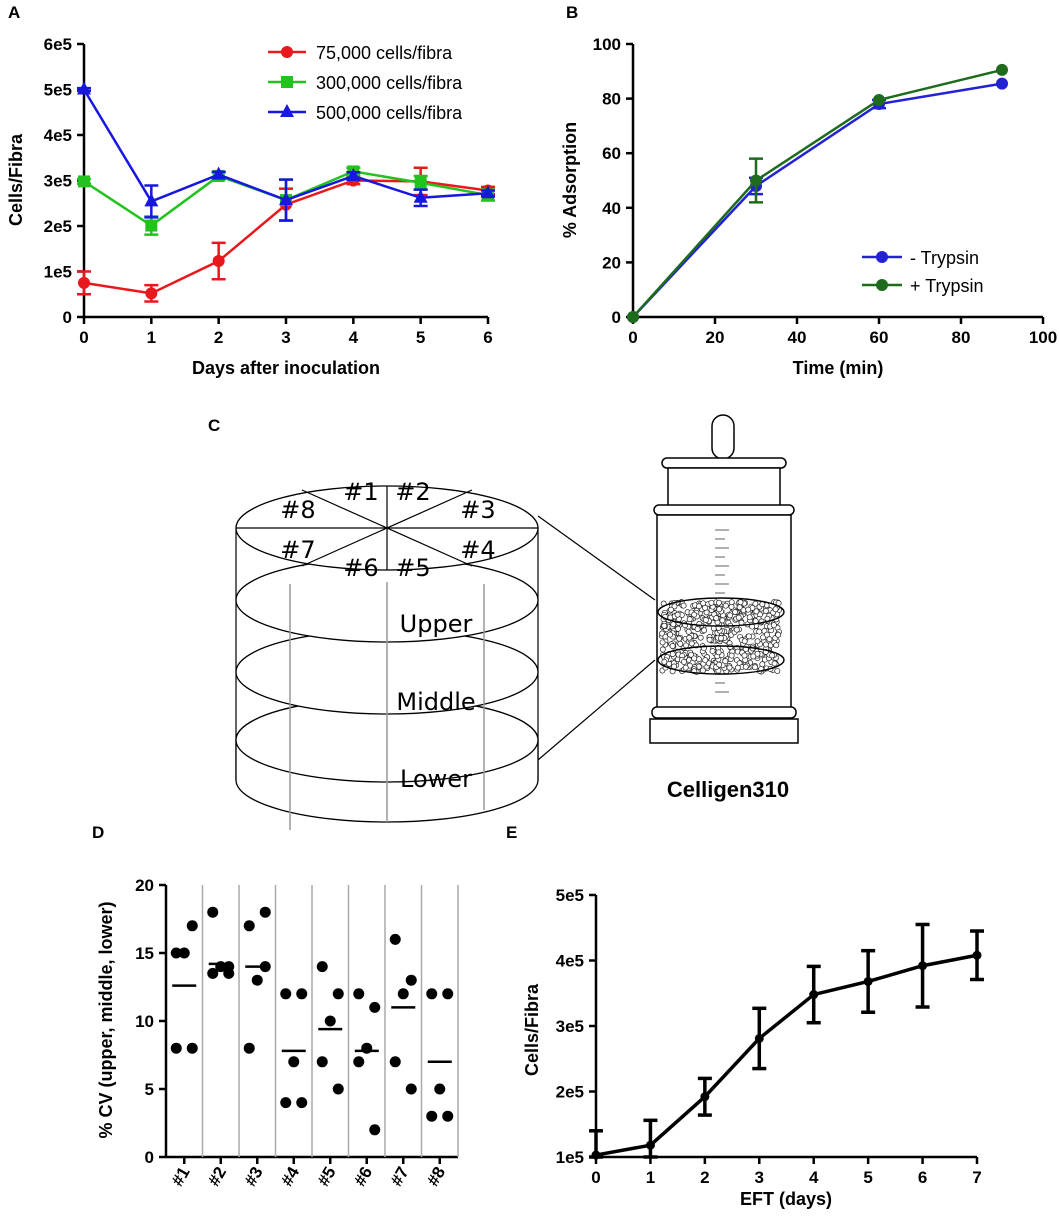 This screenshot has width=1059, height=1217. Describe the element at coordinates (922, 1177) in the screenshot. I see `chart-e-x-tick-label: 6` at that location.